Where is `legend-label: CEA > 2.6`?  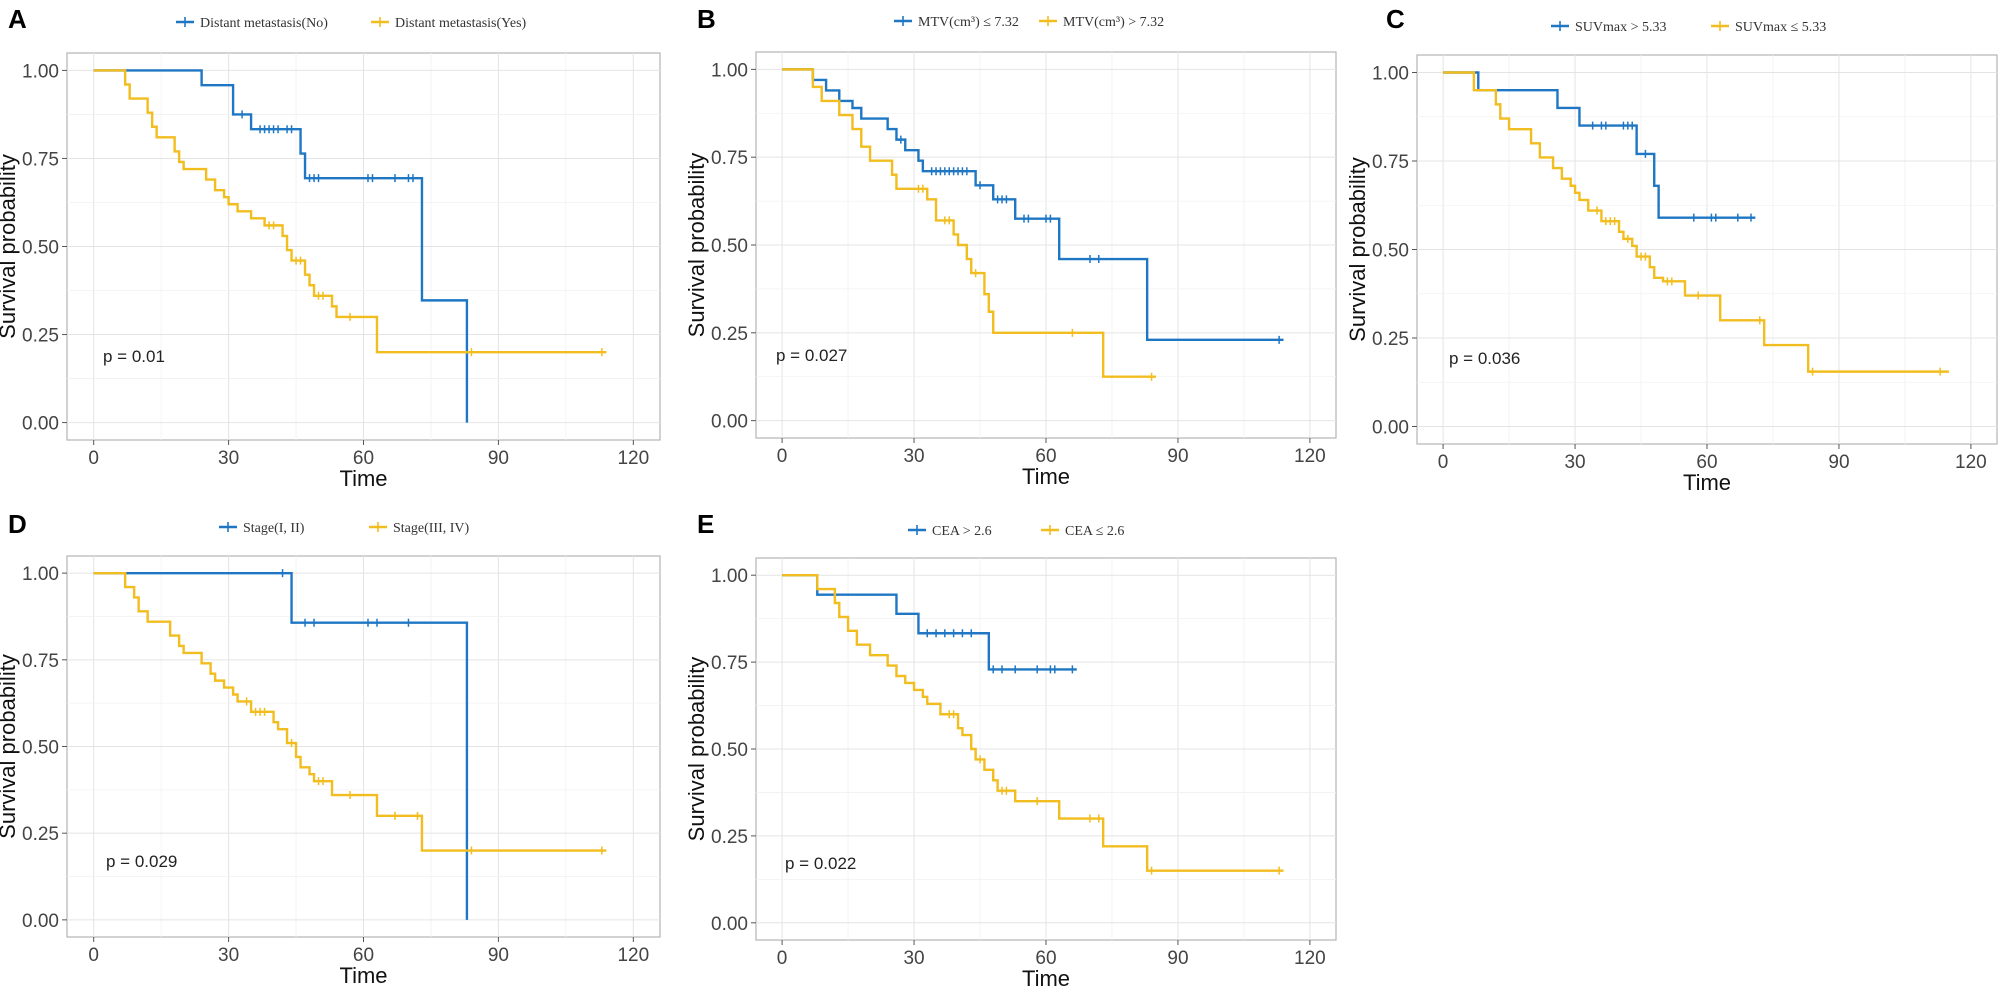
legend-label: CEA > 2.6 is located at coordinates (962, 531).